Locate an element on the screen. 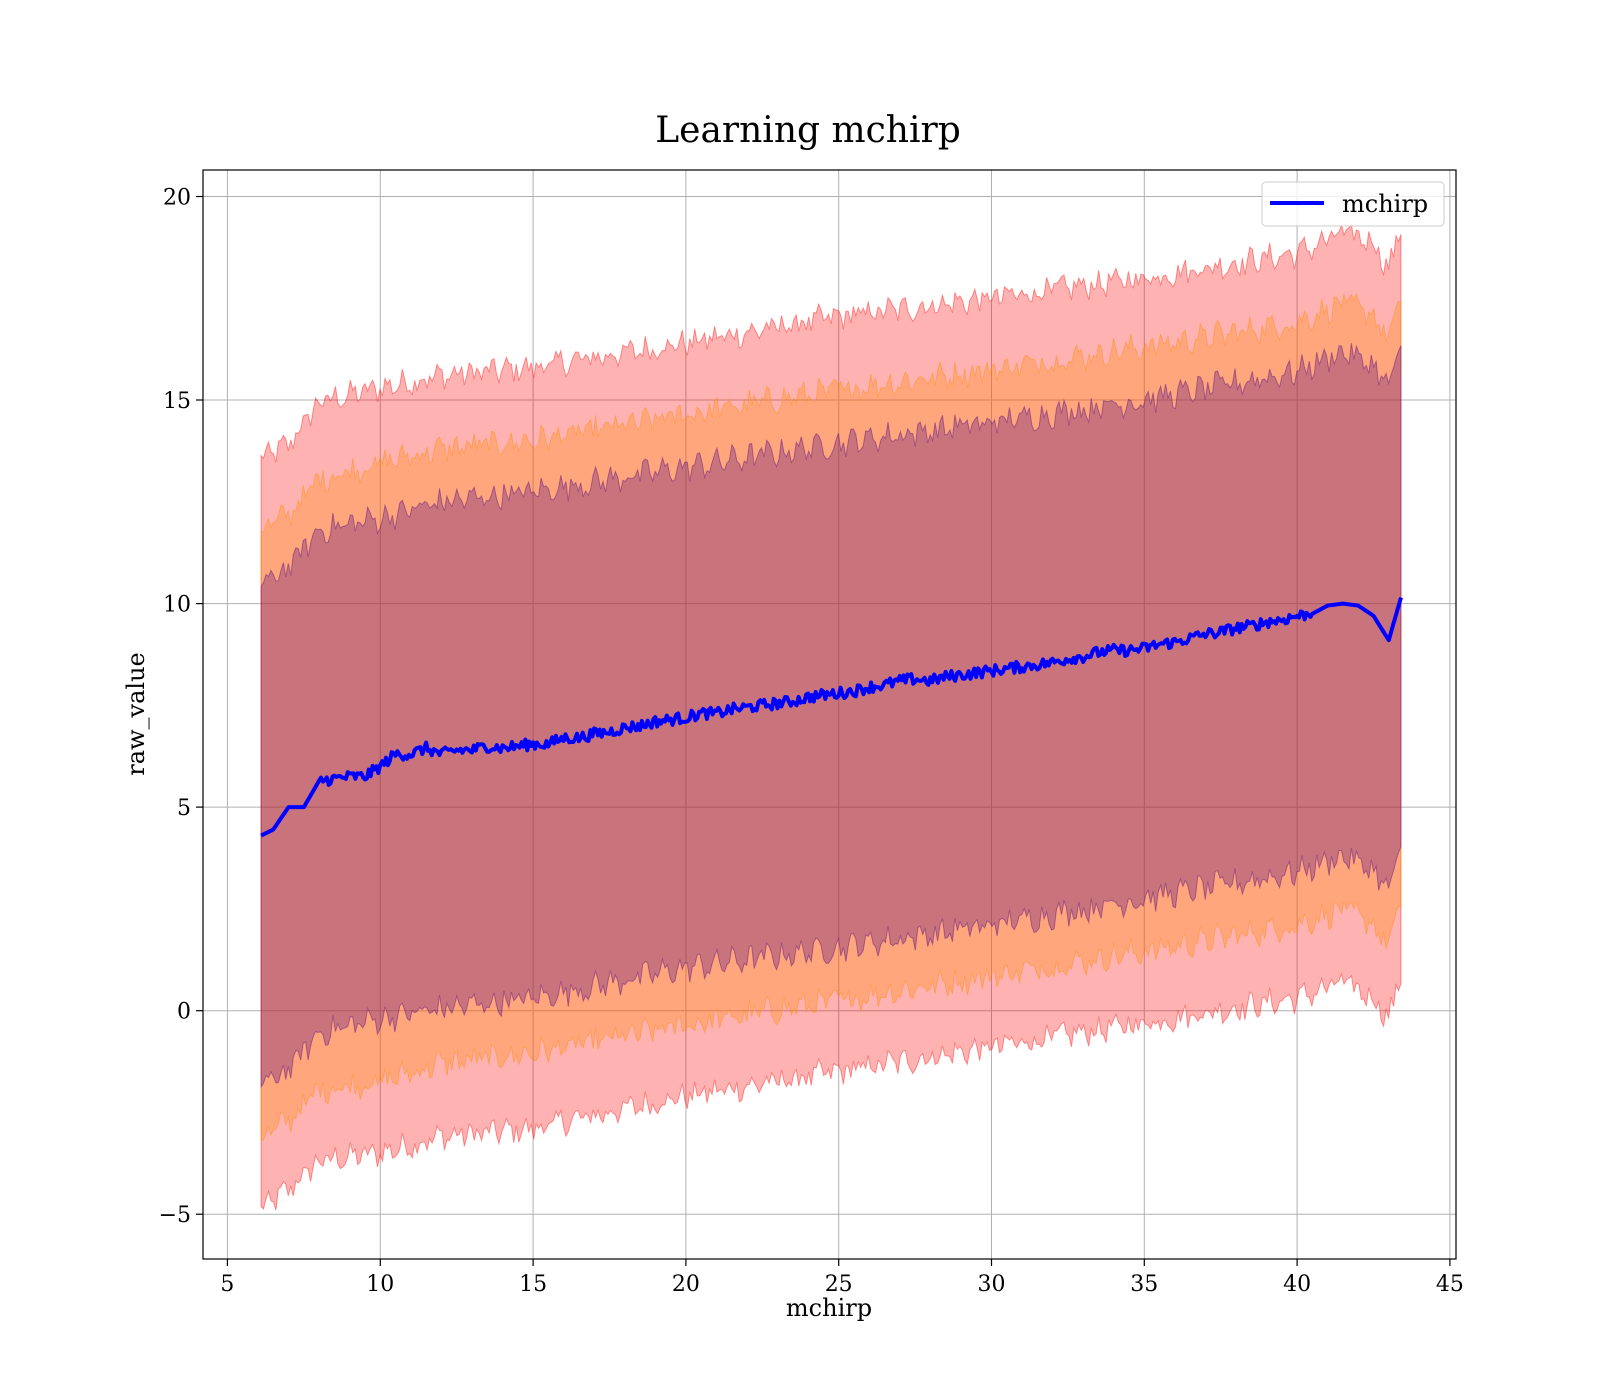  legend-box is located at coordinates (1353, 204).